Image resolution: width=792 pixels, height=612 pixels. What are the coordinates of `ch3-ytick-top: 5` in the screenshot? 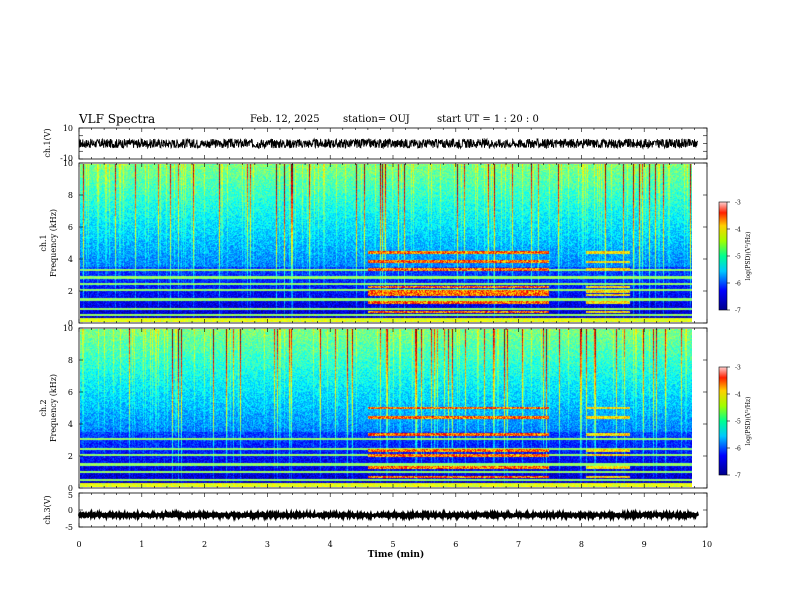 It's located at (70, 495).